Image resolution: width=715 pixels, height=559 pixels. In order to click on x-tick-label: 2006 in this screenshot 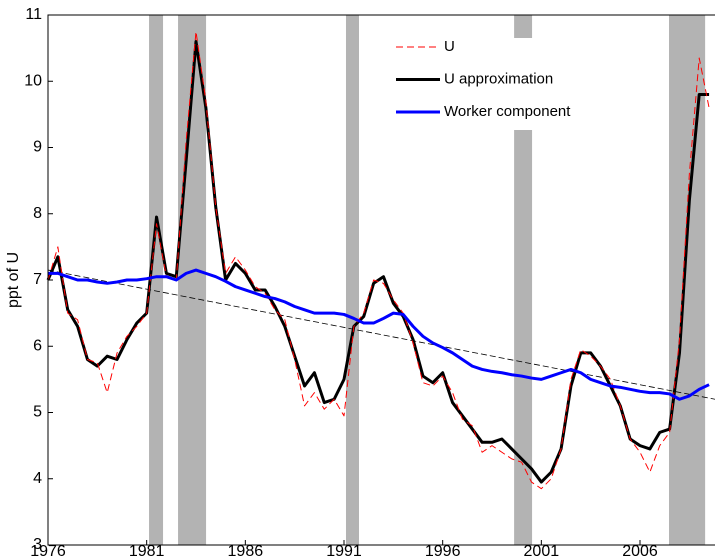, I will do `click(640, 551)`.